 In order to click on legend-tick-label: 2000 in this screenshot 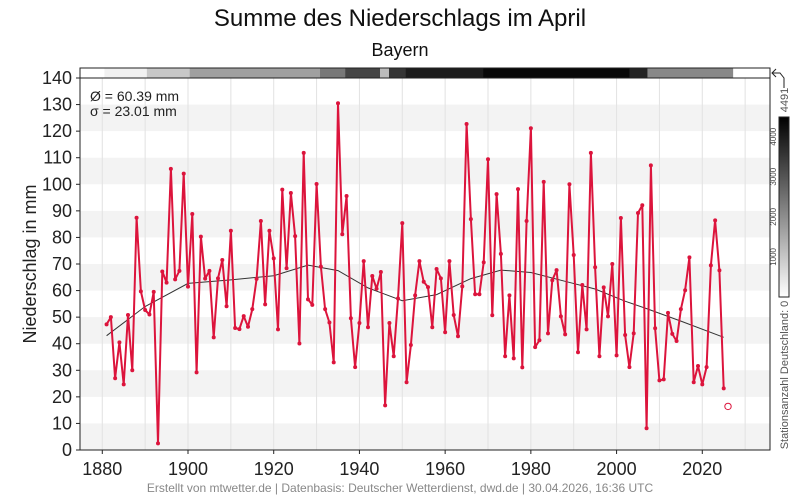, I will do `click(773, 216)`.